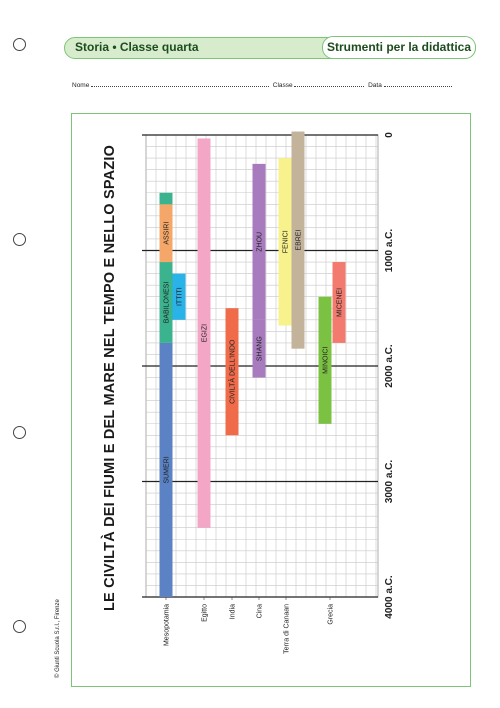 The width and height of the screenshot is (500, 708). I want to click on civilization-label: EGIZI, so click(205, 333).